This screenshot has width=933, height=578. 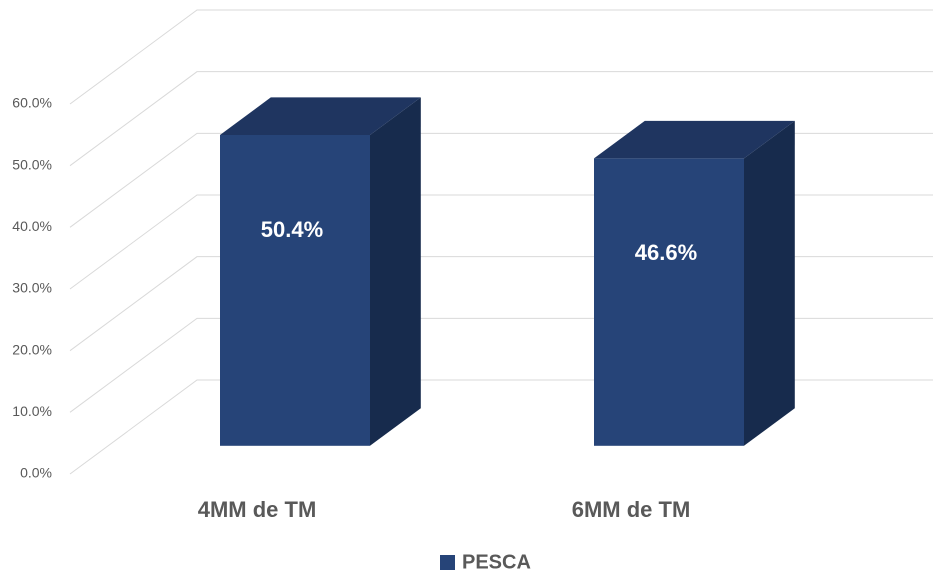 What do you see at coordinates (32, 288) in the screenshot?
I see `y-tick-label: 30.0%` at bounding box center [32, 288].